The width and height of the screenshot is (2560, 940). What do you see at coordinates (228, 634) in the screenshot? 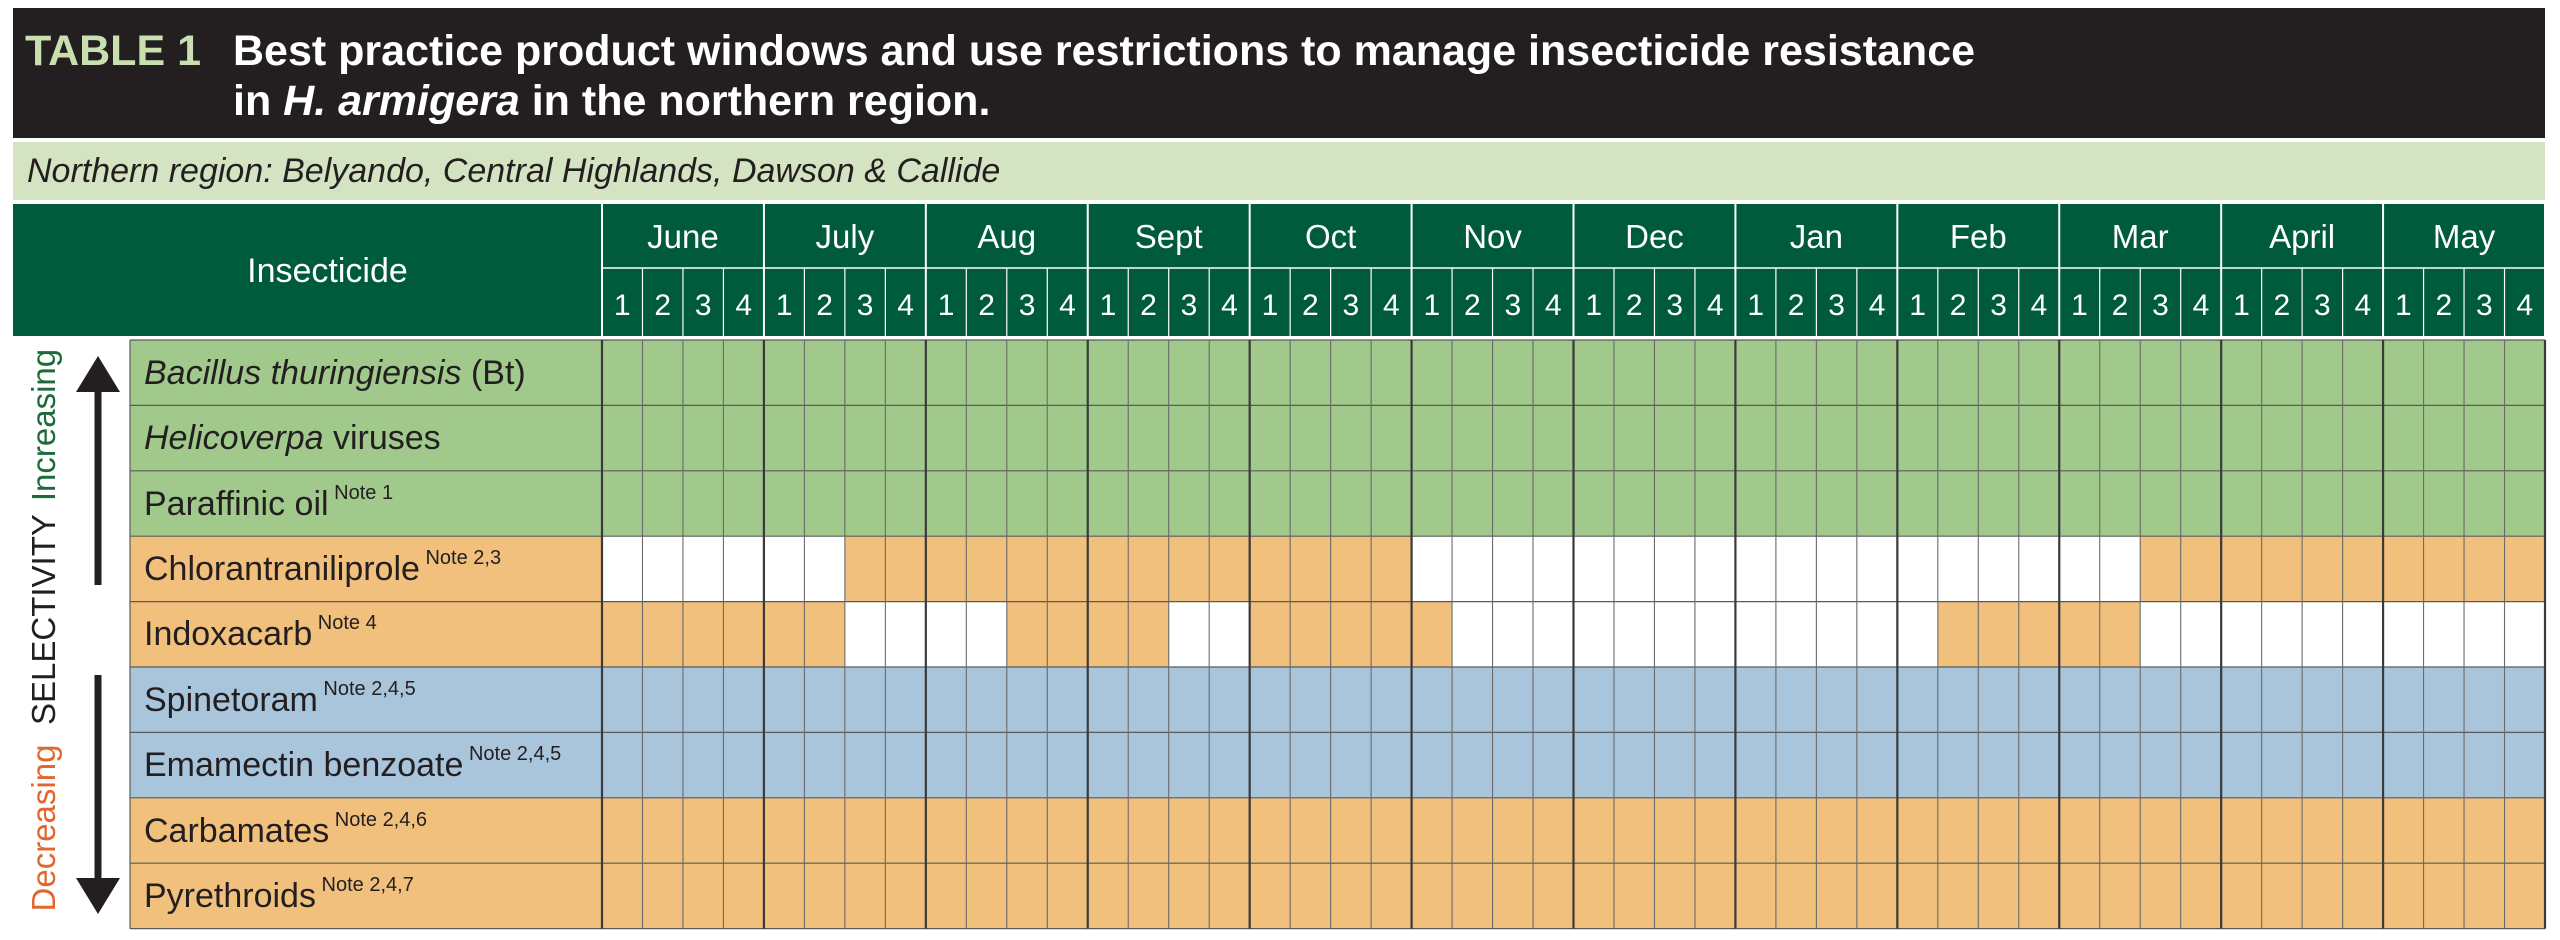
I see `insecticide-label-text: Indoxacarb` at bounding box center [228, 634].